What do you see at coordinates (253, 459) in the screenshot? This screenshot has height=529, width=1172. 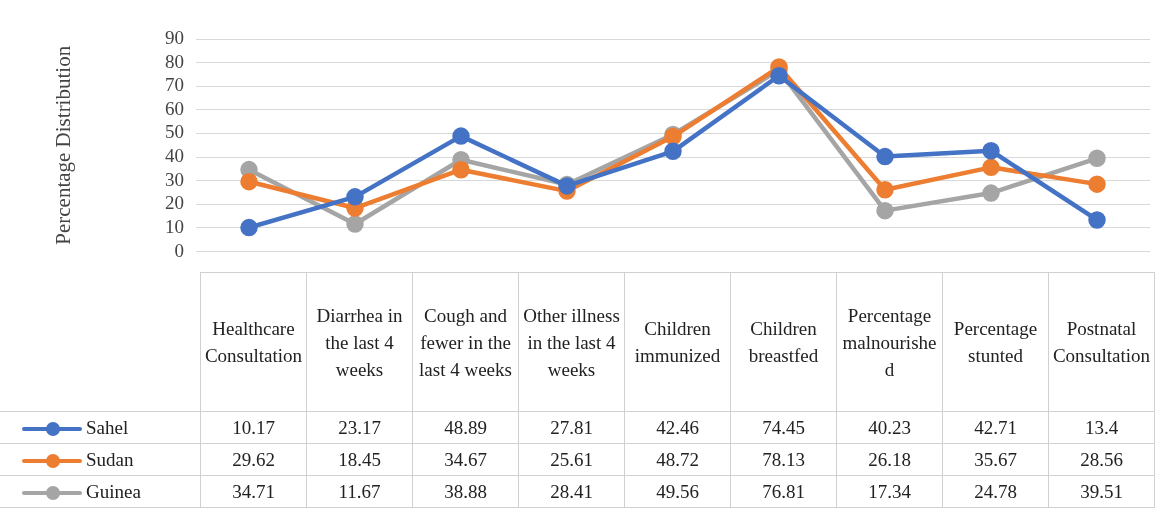 I see `data-label: 29.62` at bounding box center [253, 459].